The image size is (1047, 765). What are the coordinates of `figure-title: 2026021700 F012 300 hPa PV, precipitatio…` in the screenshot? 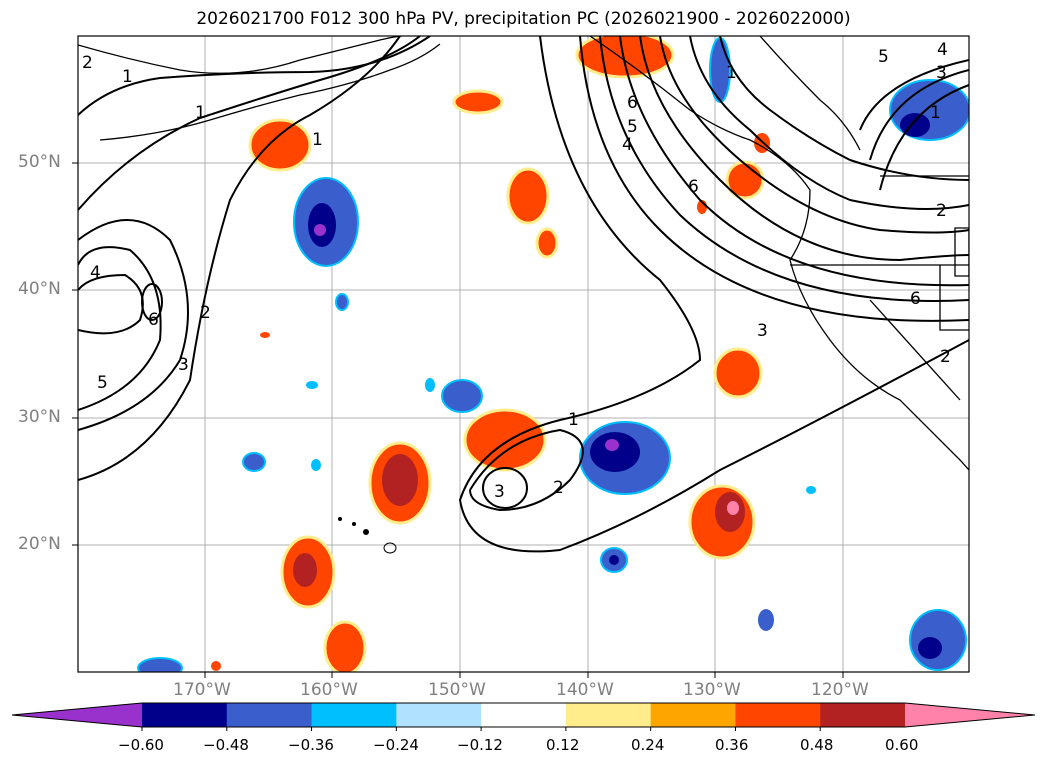 It's located at (523, 19).